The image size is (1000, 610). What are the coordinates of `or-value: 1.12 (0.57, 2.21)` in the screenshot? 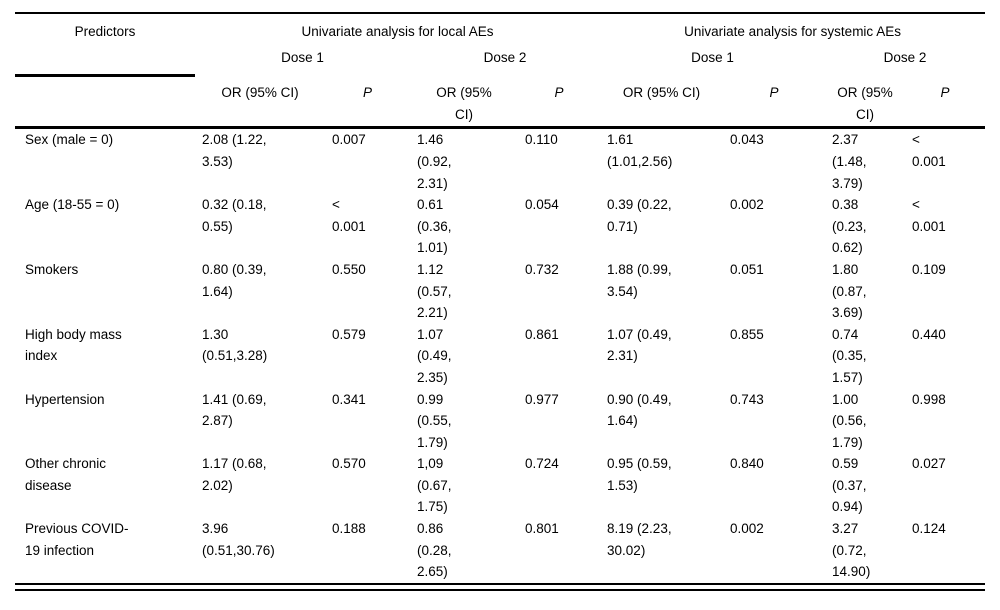 It's located at (434, 291).